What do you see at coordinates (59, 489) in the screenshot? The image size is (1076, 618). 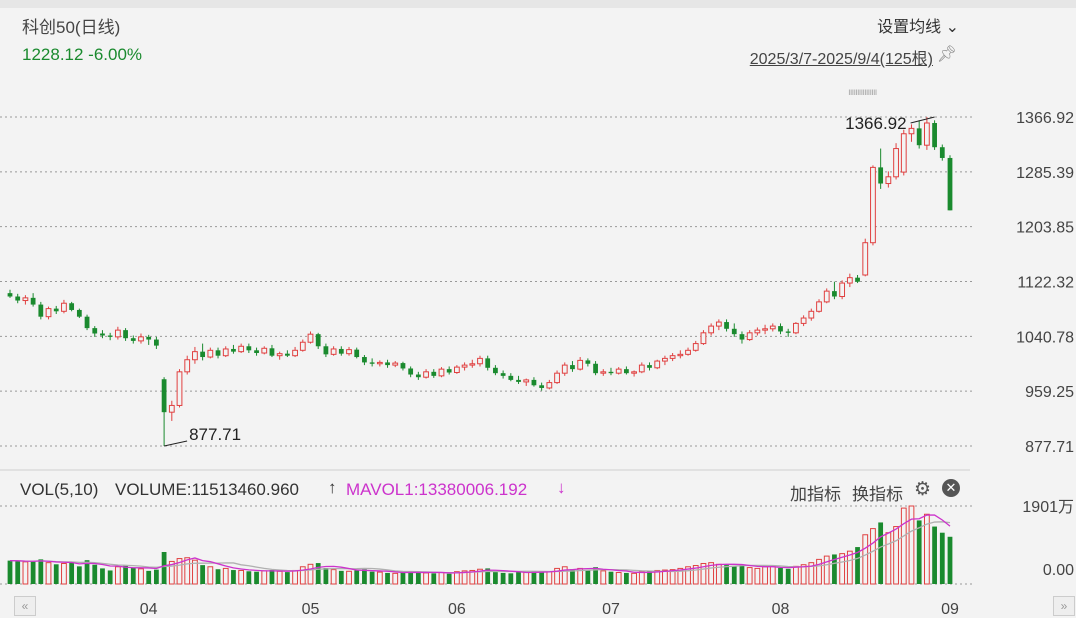 I see `vol-label: VOL(5,10)` at bounding box center [59, 489].